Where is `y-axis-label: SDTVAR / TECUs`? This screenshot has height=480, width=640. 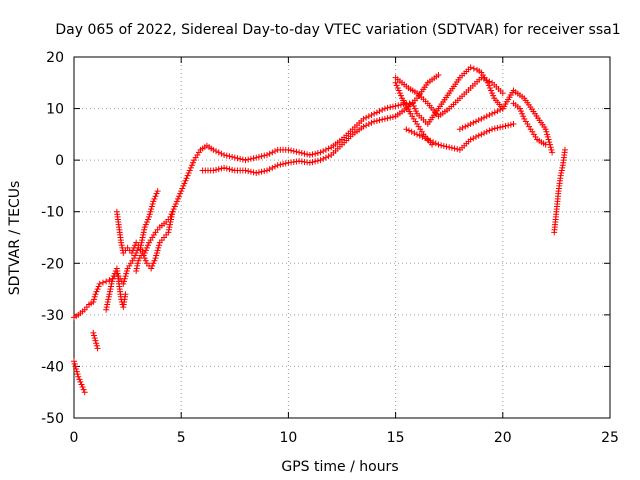
y-axis-label: SDTVAR / TECUs is located at coordinates (15, 238).